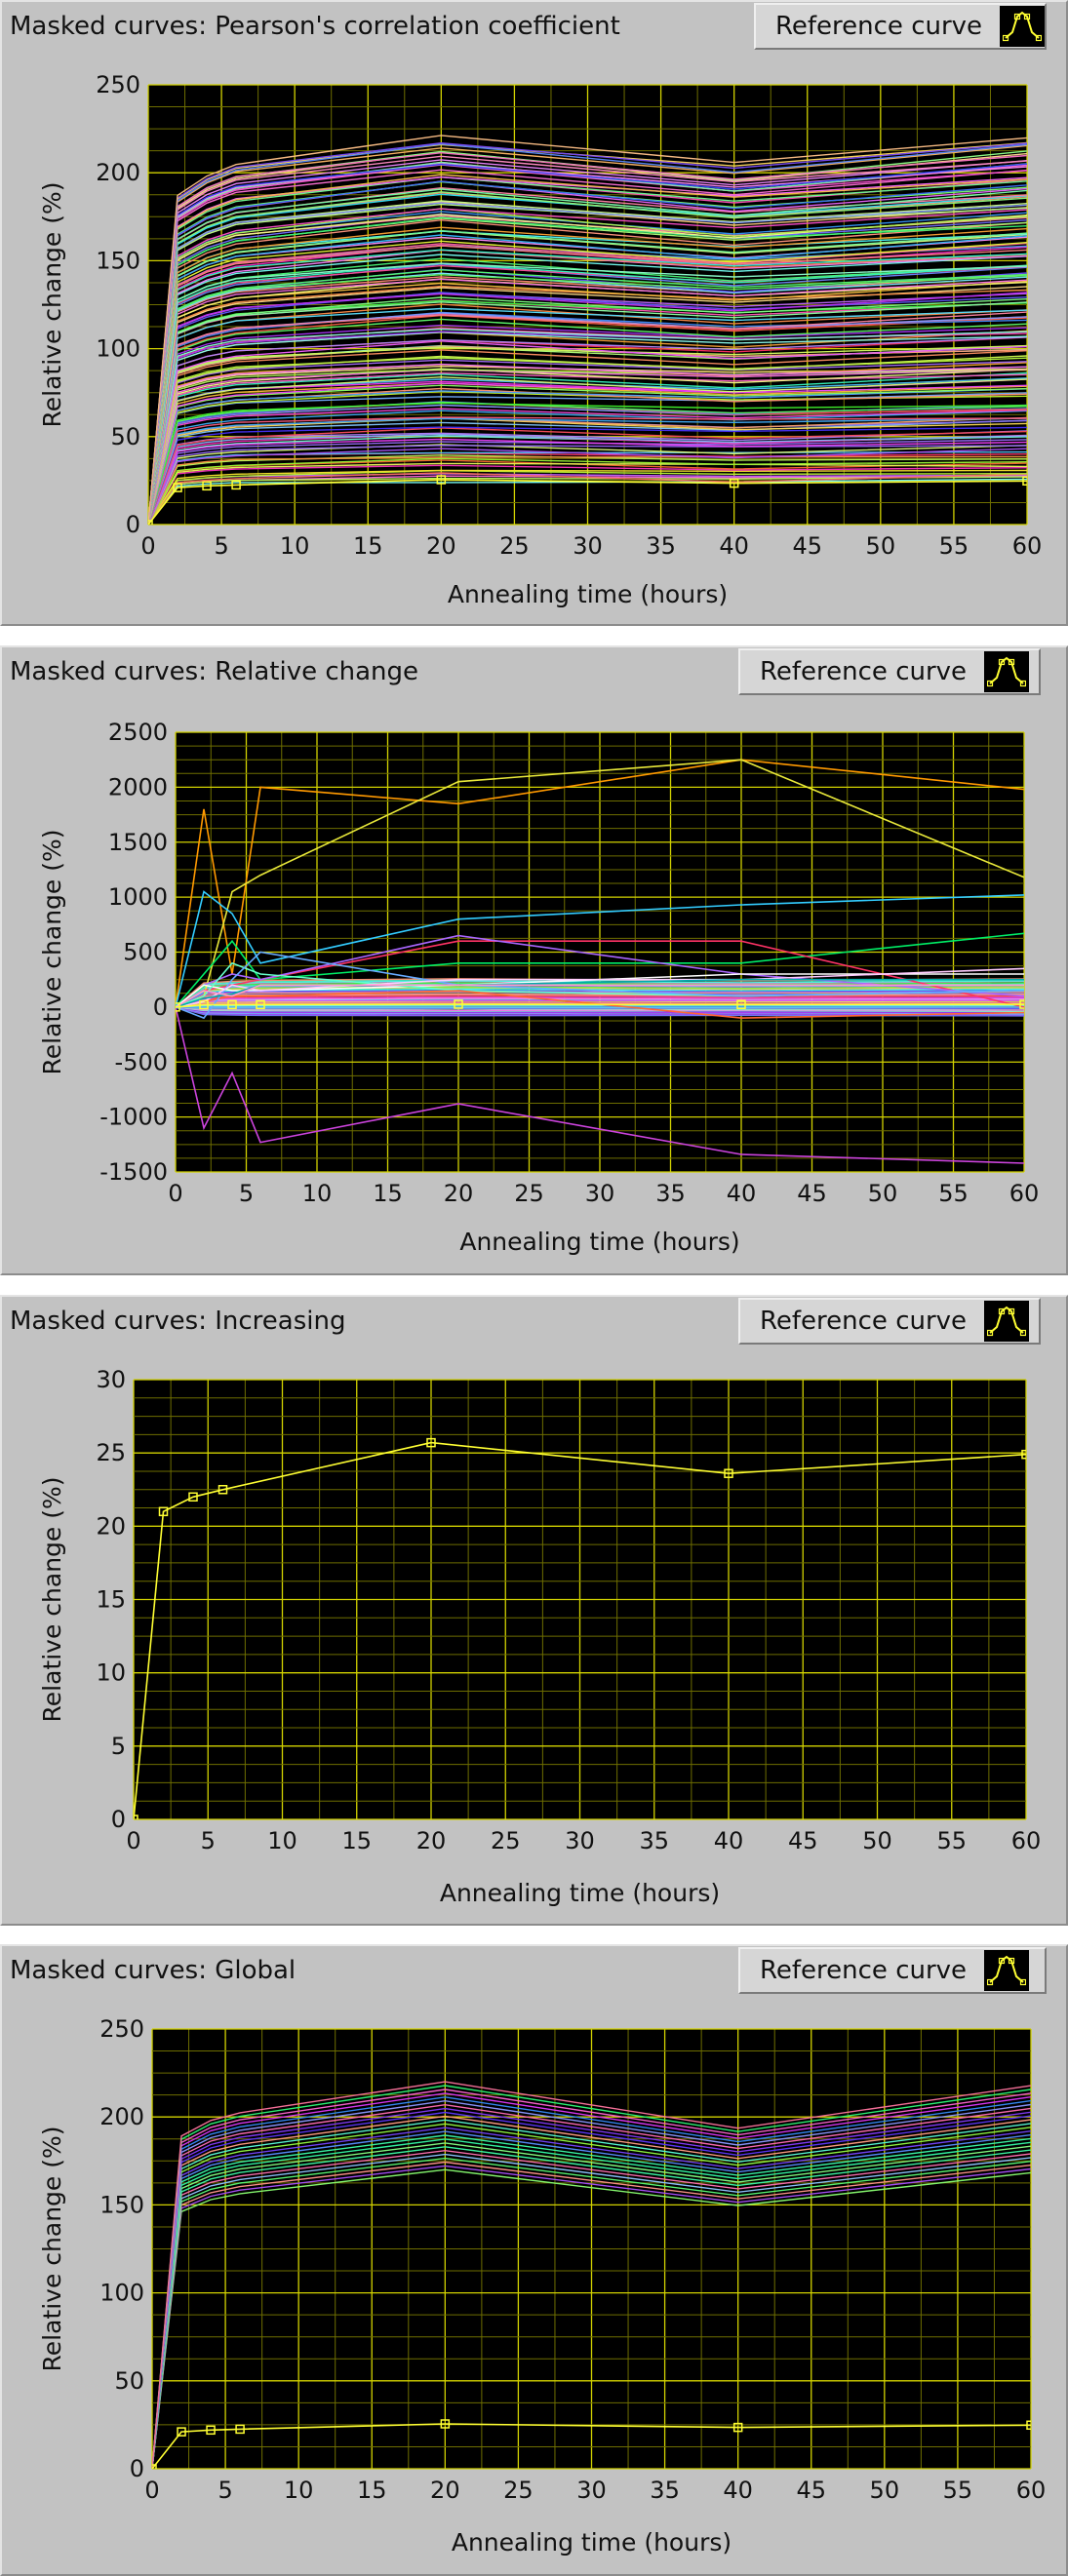  Describe the element at coordinates (52, 952) in the screenshot. I see `y-axis-title: Relative change (%)` at that location.